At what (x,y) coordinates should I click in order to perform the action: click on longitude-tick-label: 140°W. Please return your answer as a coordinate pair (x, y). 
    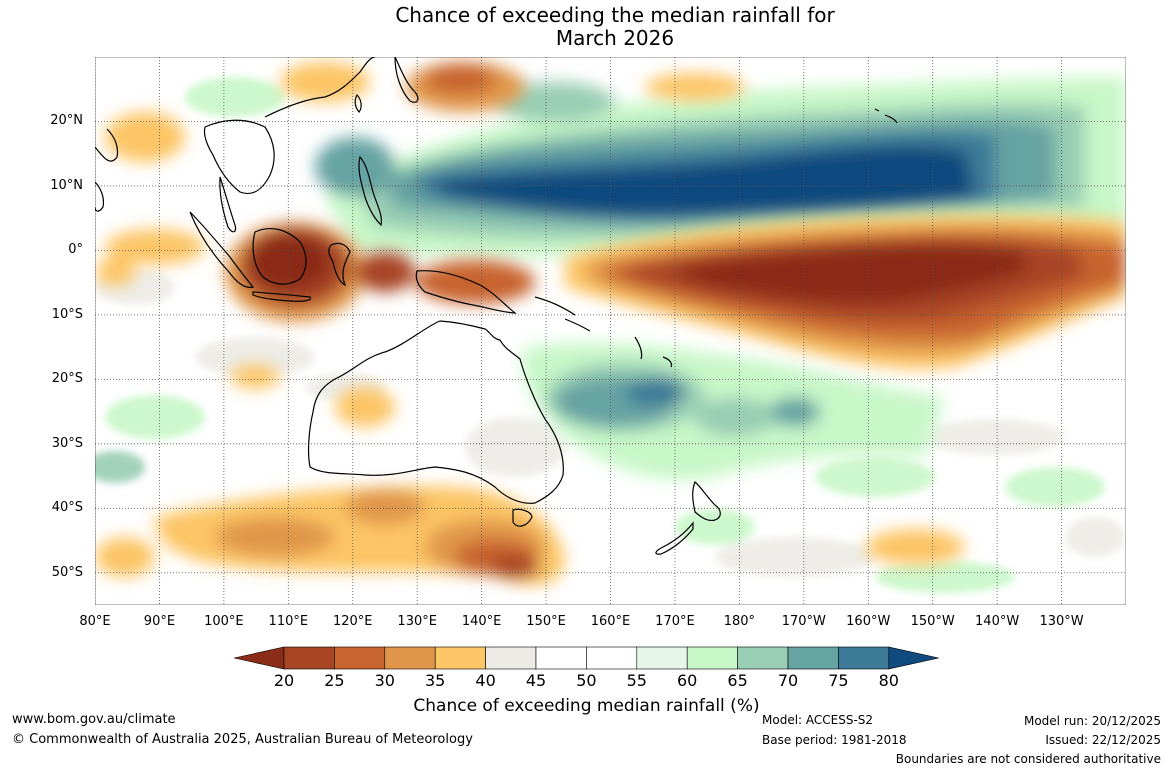
    Looking at the image, I should click on (997, 621).